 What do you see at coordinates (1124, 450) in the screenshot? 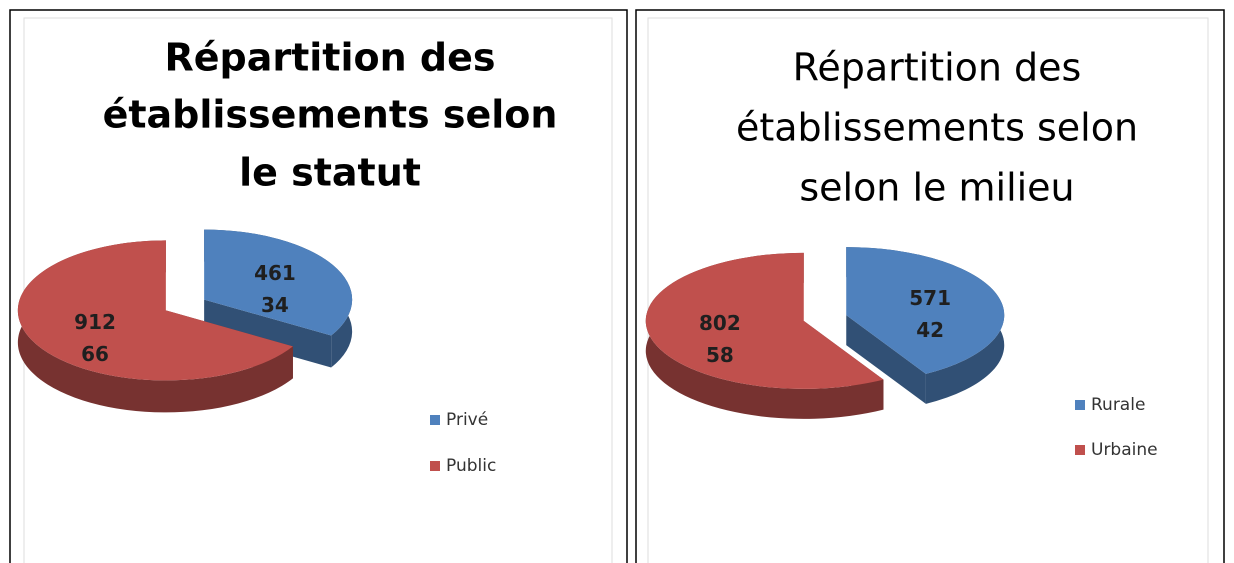
I see `legend-label: Urbaine` at bounding box center [1124, 450].